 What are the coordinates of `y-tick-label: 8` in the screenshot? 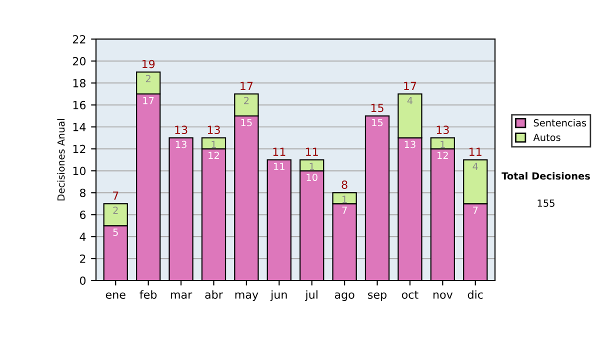 It's located at (83, 193).